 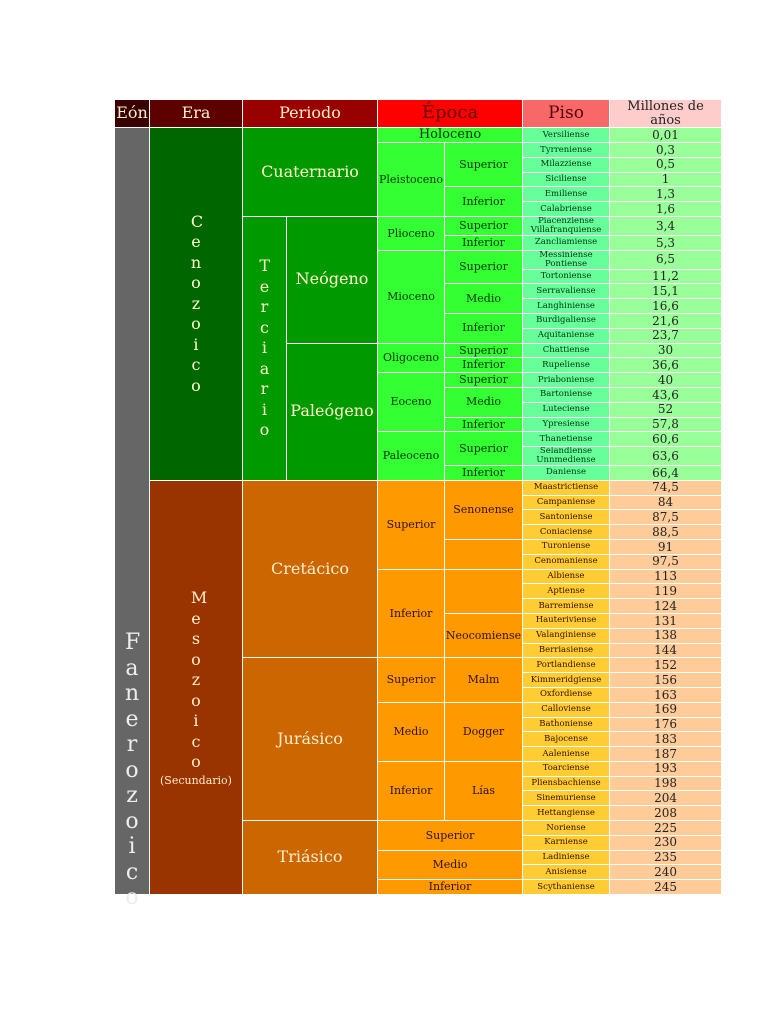 I want to click on ma-cell: 131, so click(x=666, y=620).